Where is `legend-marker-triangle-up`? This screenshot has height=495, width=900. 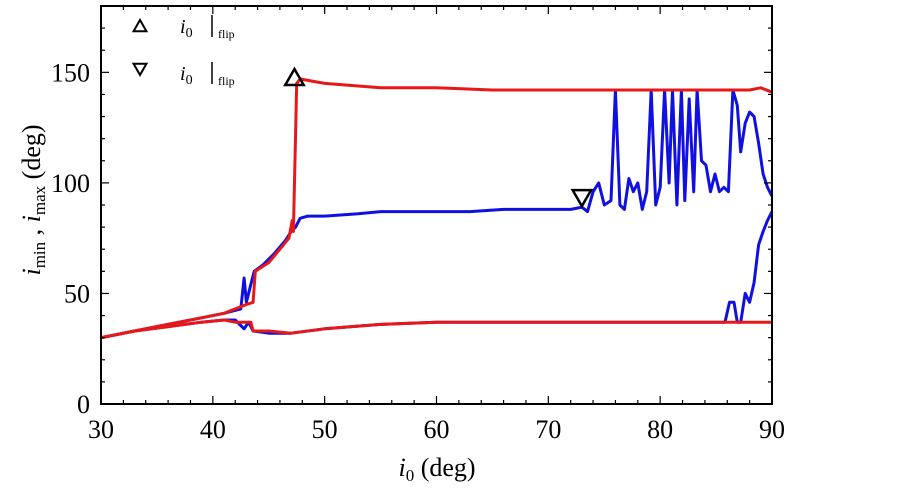 legend-marker-triangle-up is located at coordinates (140, 25).